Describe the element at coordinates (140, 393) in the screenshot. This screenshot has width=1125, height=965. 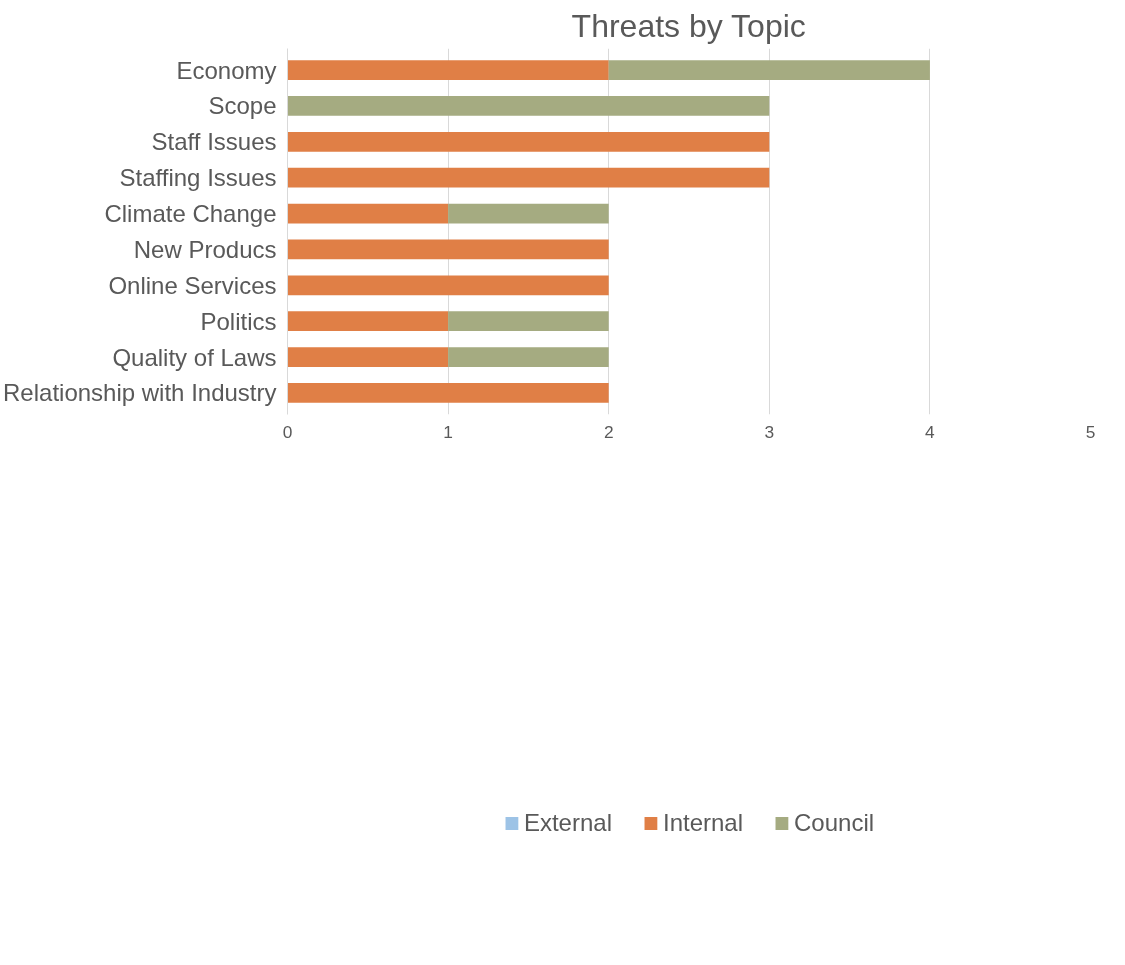
I see `y-tick-label: Relationship with Industry` at that location.